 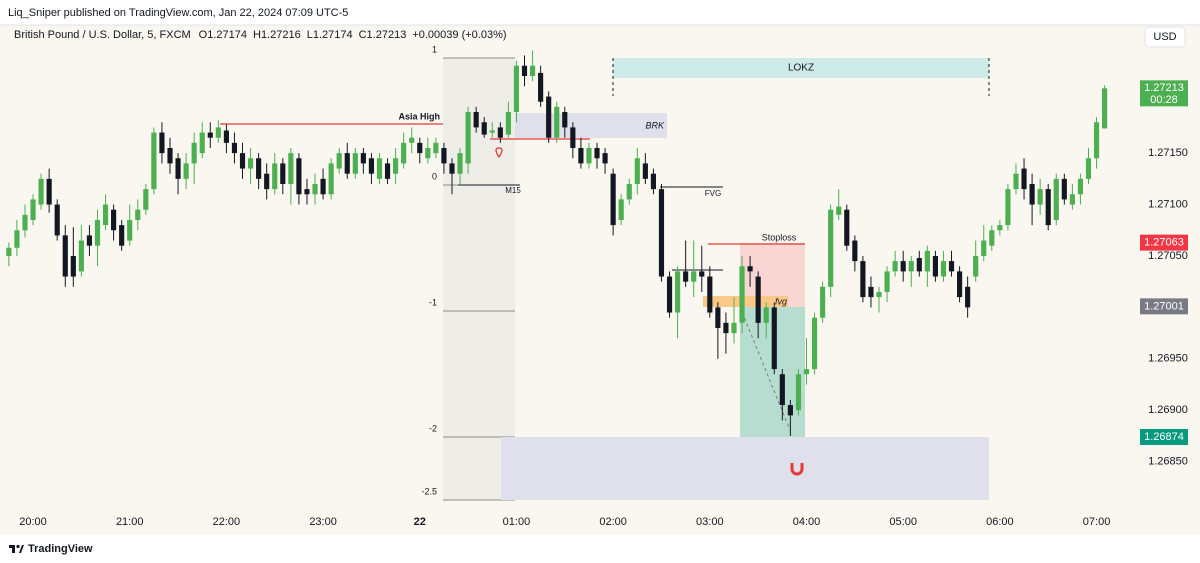 I want to click on currency-button, so click(x=1165, y=37).